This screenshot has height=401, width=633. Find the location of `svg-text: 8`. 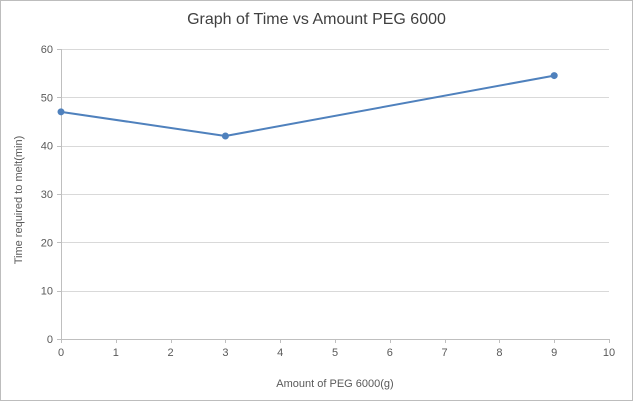

svg-text: 8 is located at coordinates (499, 353).